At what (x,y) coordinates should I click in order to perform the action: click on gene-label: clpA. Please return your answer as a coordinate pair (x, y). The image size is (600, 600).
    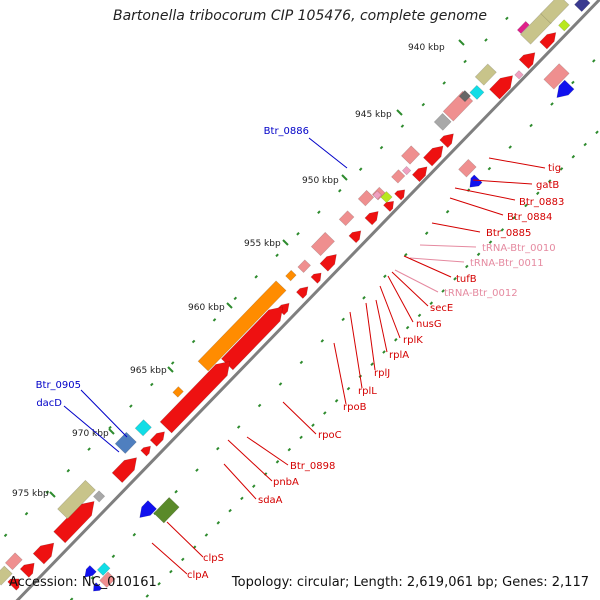
    Looking at the image, I should click on (198, 575).